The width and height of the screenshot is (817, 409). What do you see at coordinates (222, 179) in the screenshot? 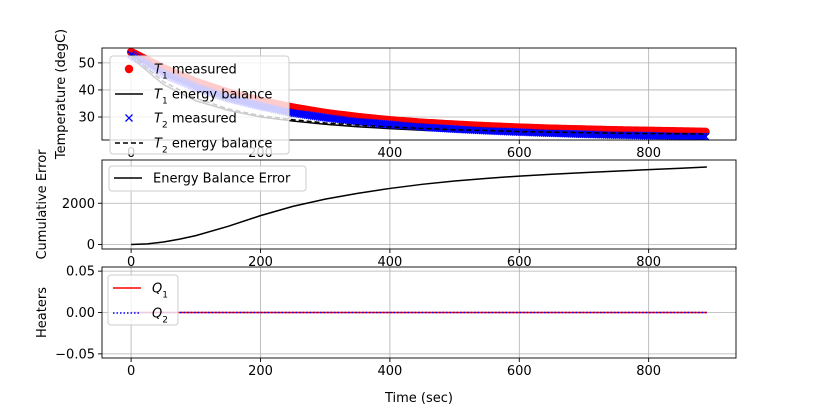
I see `legend-label: Energy Balance Error` at bounding box center [222, 179].